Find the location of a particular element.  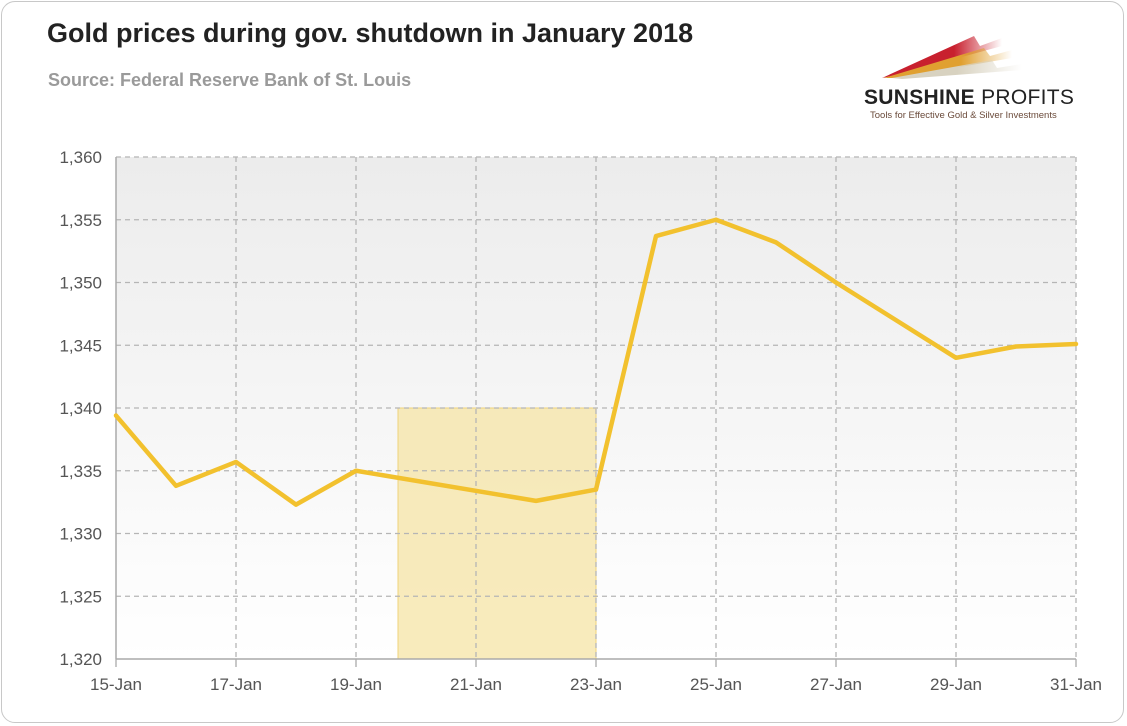

logo-name: SUNSHINE PROFITS is located at coordinates (969, 97).